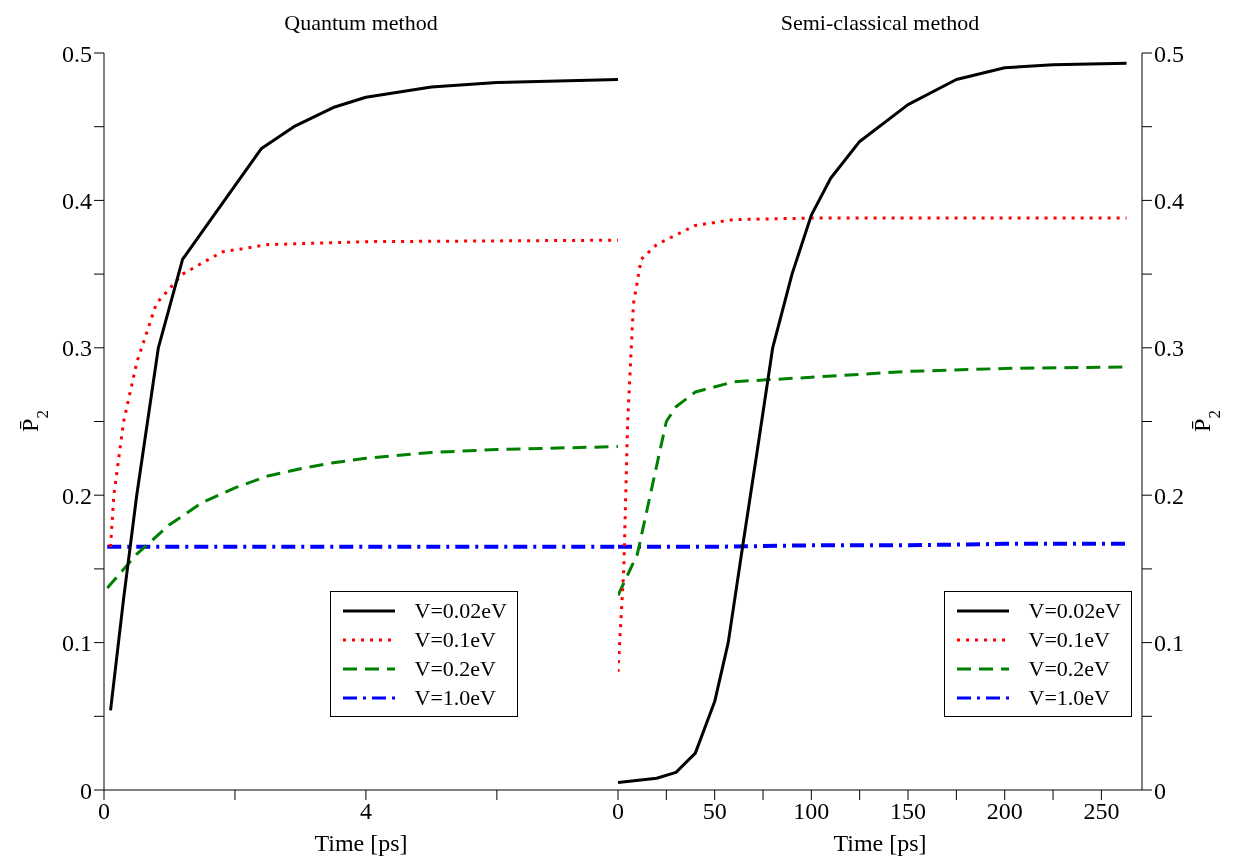 This screenshot has height=857, width=1242. What do you see at coordinates (880, 23) in the screenshot?
I see `chart-title: Semi-classical method` at bounding box center [880, 23].